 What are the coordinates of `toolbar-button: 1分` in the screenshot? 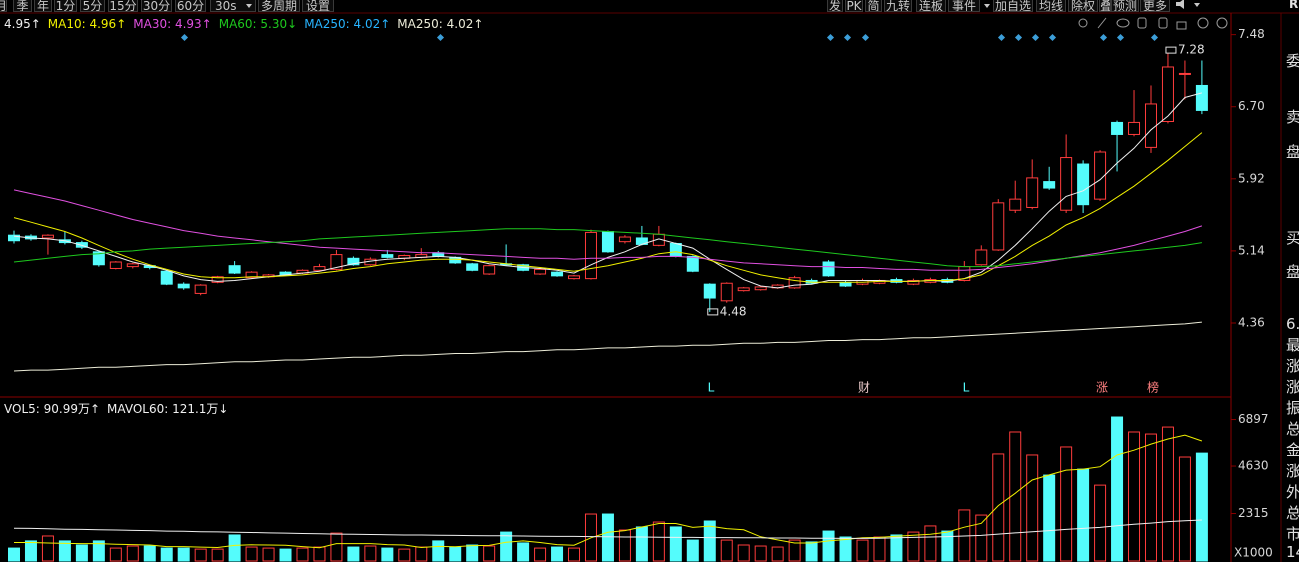 It's located at (65, 6).